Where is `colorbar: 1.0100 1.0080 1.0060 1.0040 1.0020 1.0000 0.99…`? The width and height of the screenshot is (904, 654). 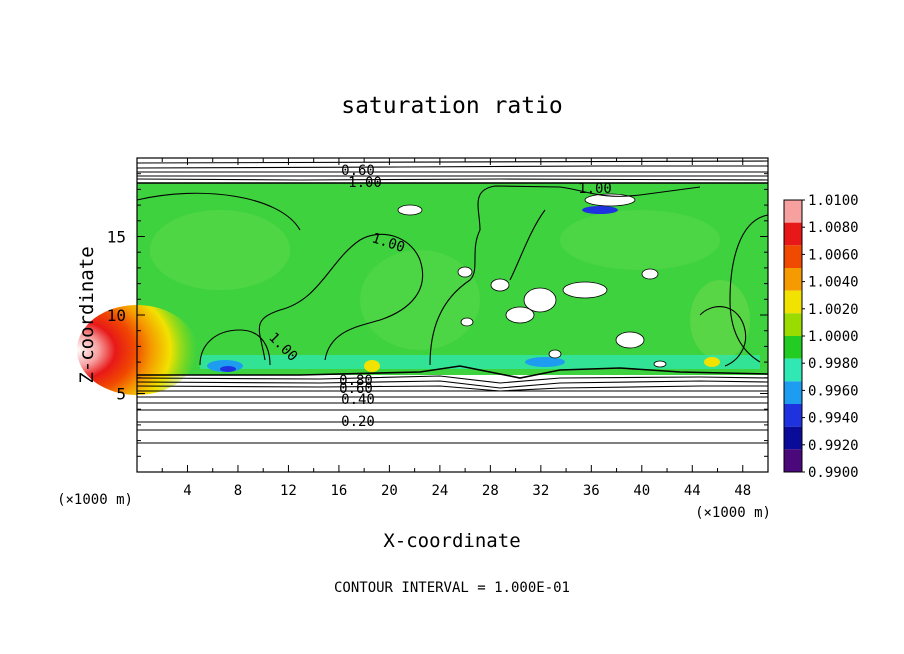
colorbar: 1.0100 1.0080 1.0060 1.0040 1.0020 1.0000 0.99… is located at coordinates (821, 337).